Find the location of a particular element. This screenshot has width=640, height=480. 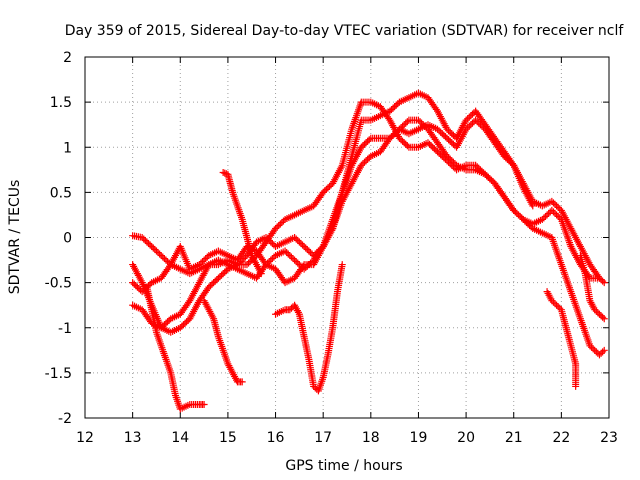

x-tick-label: 13 is located at coordinates (133, 438).